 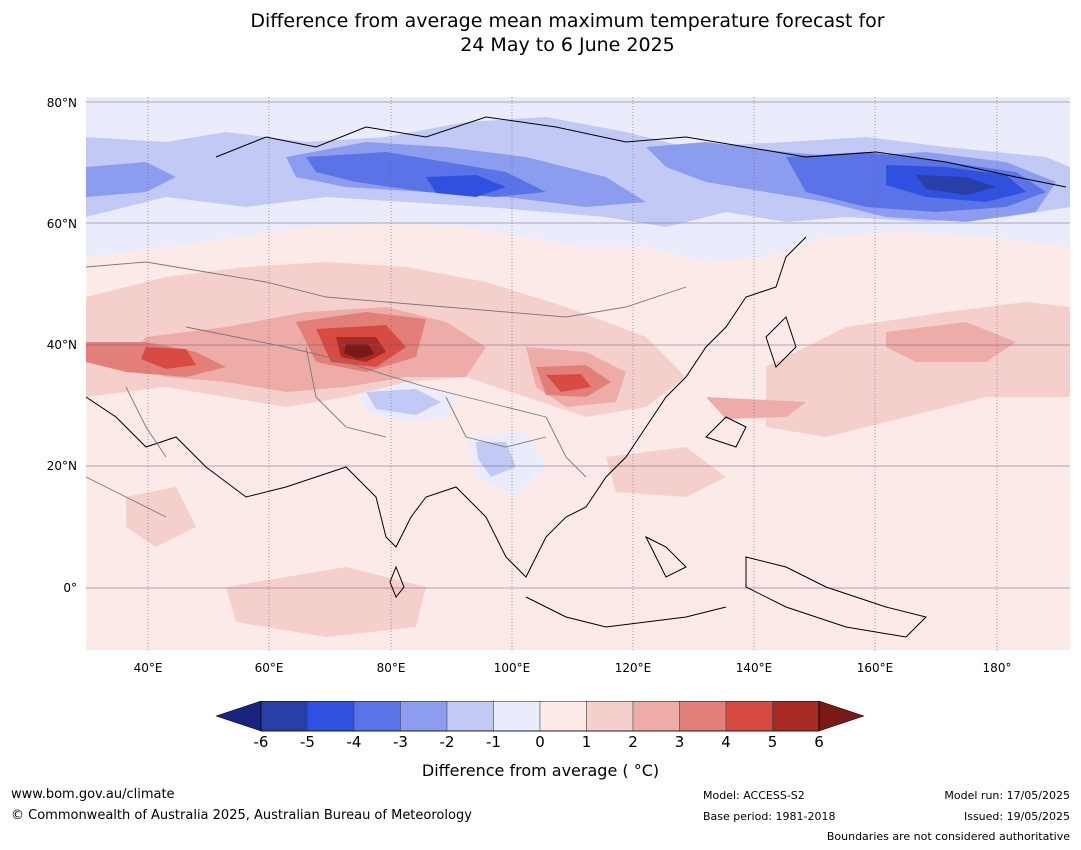 What do you see at coordinates (447, 742) in the screenshot?
I see `colorbar-tick-minus2: -2` at bounding box center [447, 742].